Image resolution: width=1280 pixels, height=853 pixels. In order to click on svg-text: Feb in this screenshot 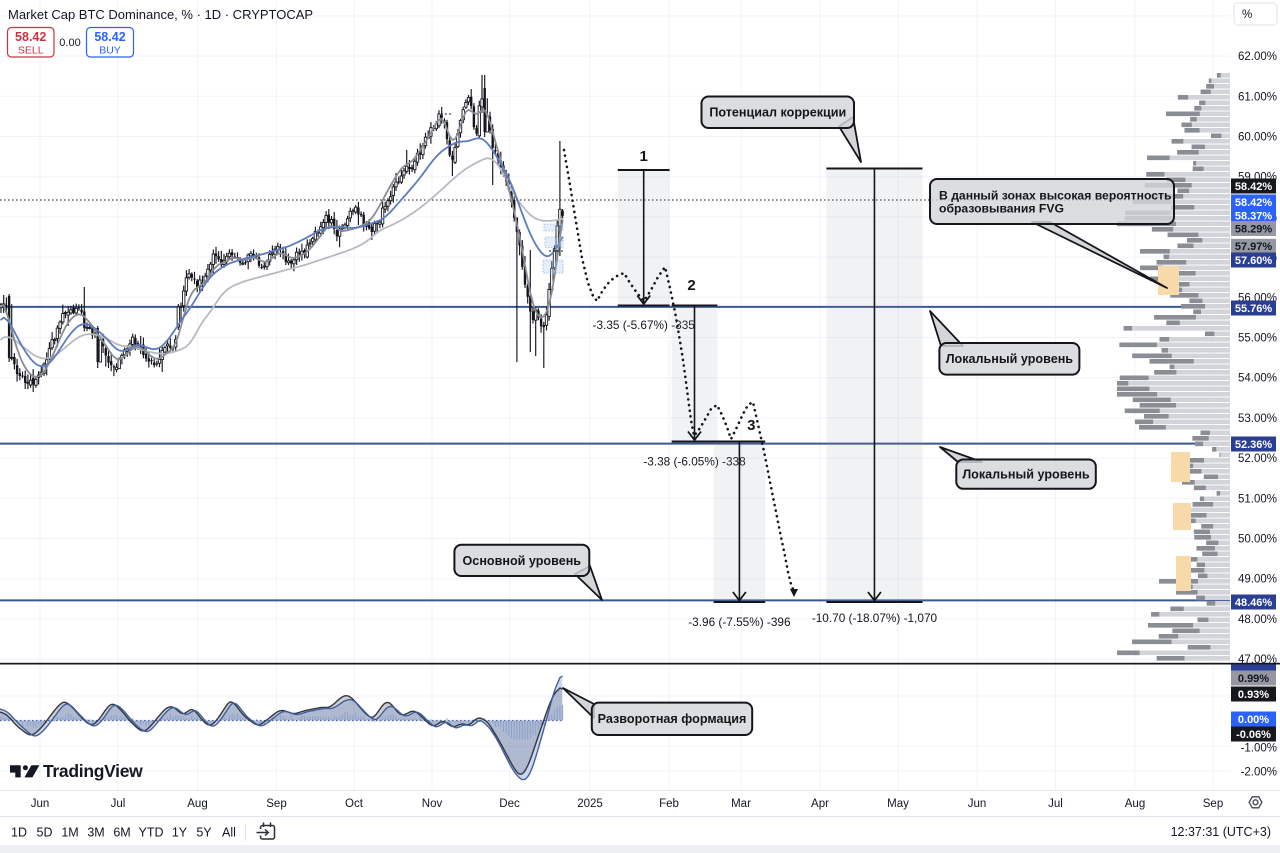, I will do `click(669, 804)`.